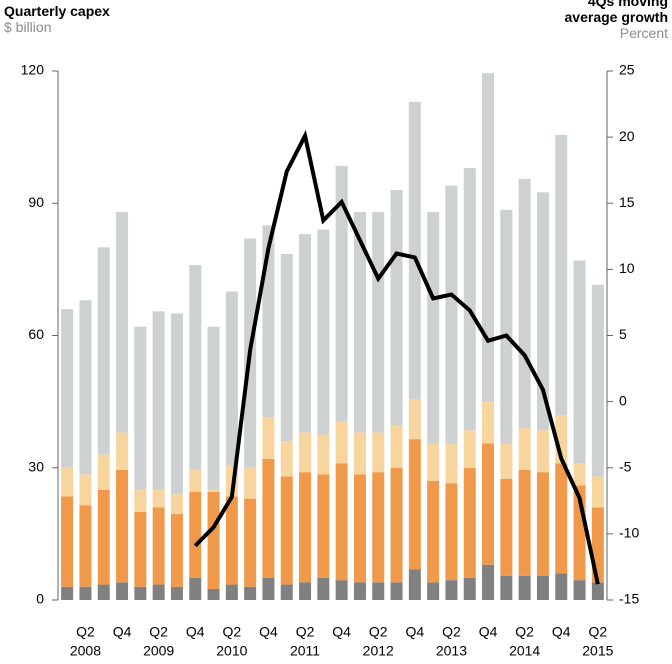 The image size is (672, 664). What do you see at coordinates (451, 651) in the screenshot?
I see `x-year-label: 2013` at bounding box center [451, 651].